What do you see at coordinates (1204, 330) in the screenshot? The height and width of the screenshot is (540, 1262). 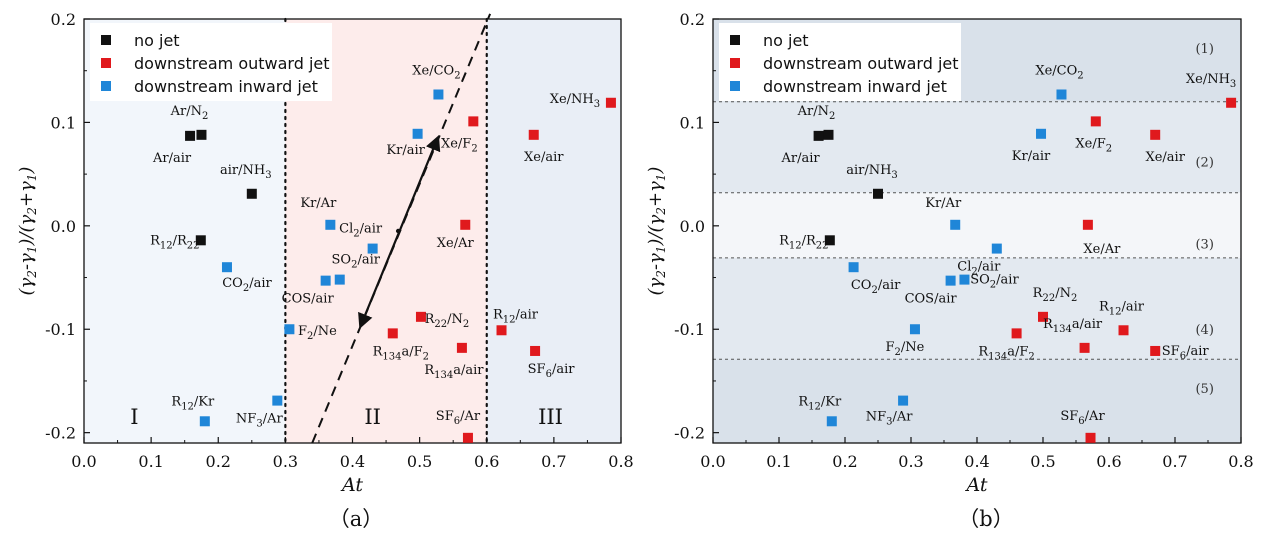 I see `band-label-4: (4)` at bounding box center [1204, 330].